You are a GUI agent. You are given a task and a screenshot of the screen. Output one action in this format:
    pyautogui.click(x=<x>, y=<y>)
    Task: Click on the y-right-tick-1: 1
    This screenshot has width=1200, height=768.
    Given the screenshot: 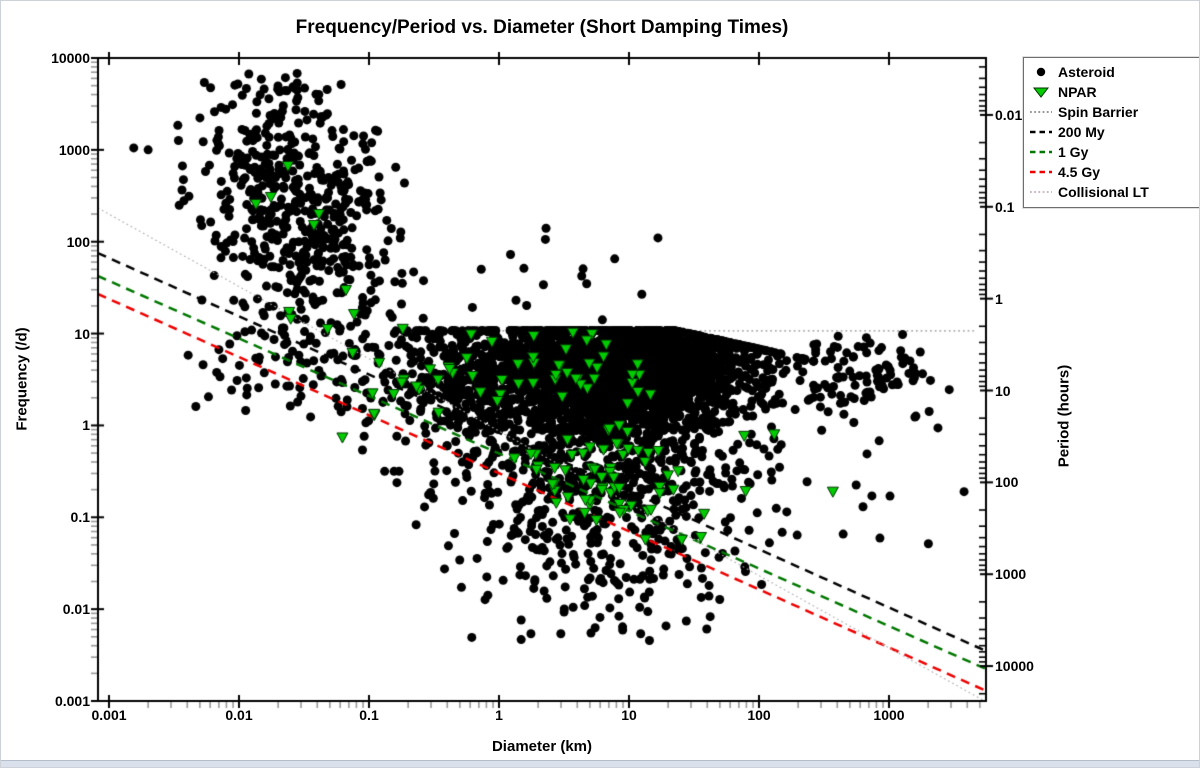 What is the action you would take?
    pyautogui.click(x=999, y=298)
    